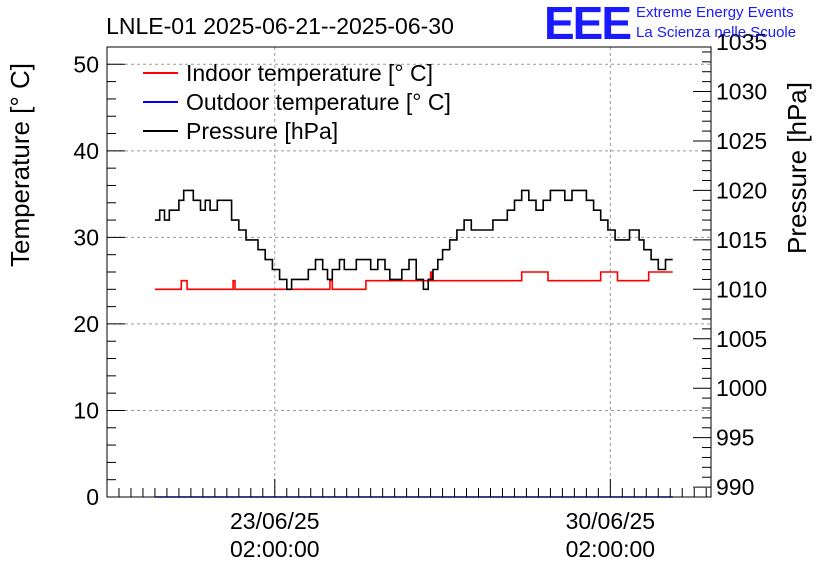 Image resolution: width=836 pixels, height=572 pixels. What do you see at coordinates (588, 24) in the screenshot?
I see `eee-logo-mark: EEE` at bounding box center [588, 24].